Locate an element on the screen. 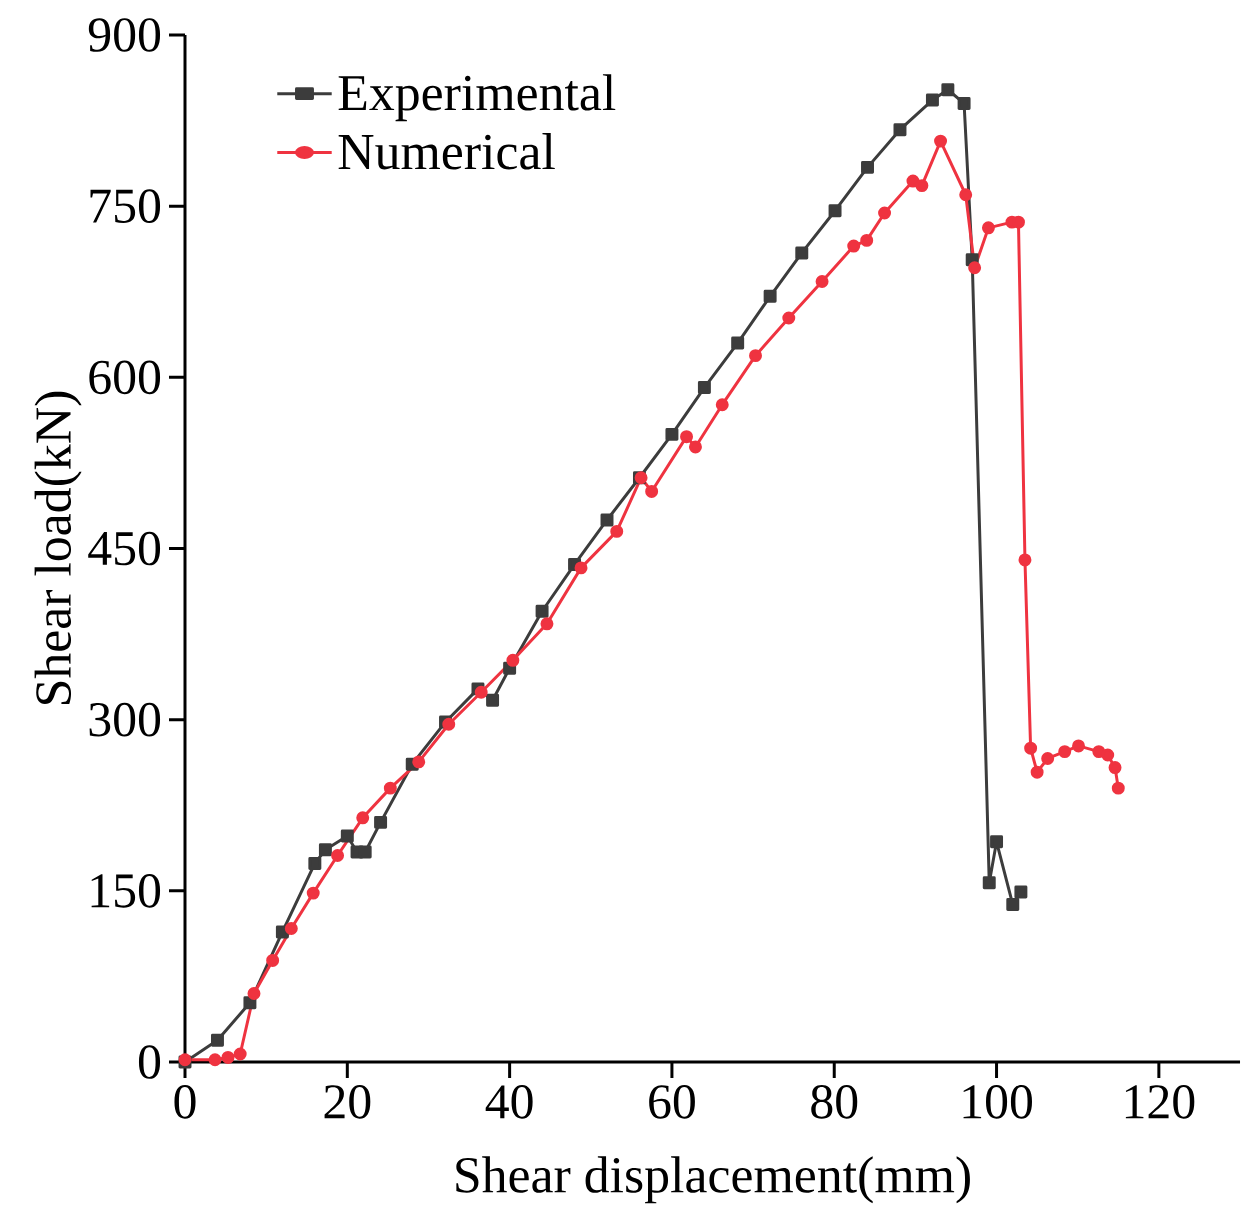  x-tick-label: 120 is located at coordinates (1160, 1102).